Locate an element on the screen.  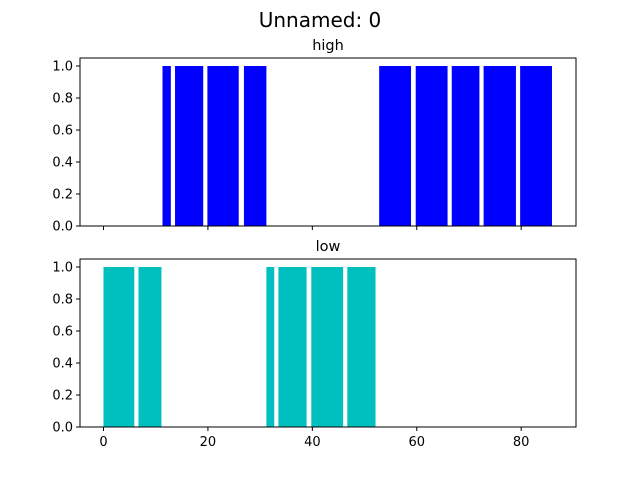
x-tick-label: 40 is located at coordinates (312, 442).